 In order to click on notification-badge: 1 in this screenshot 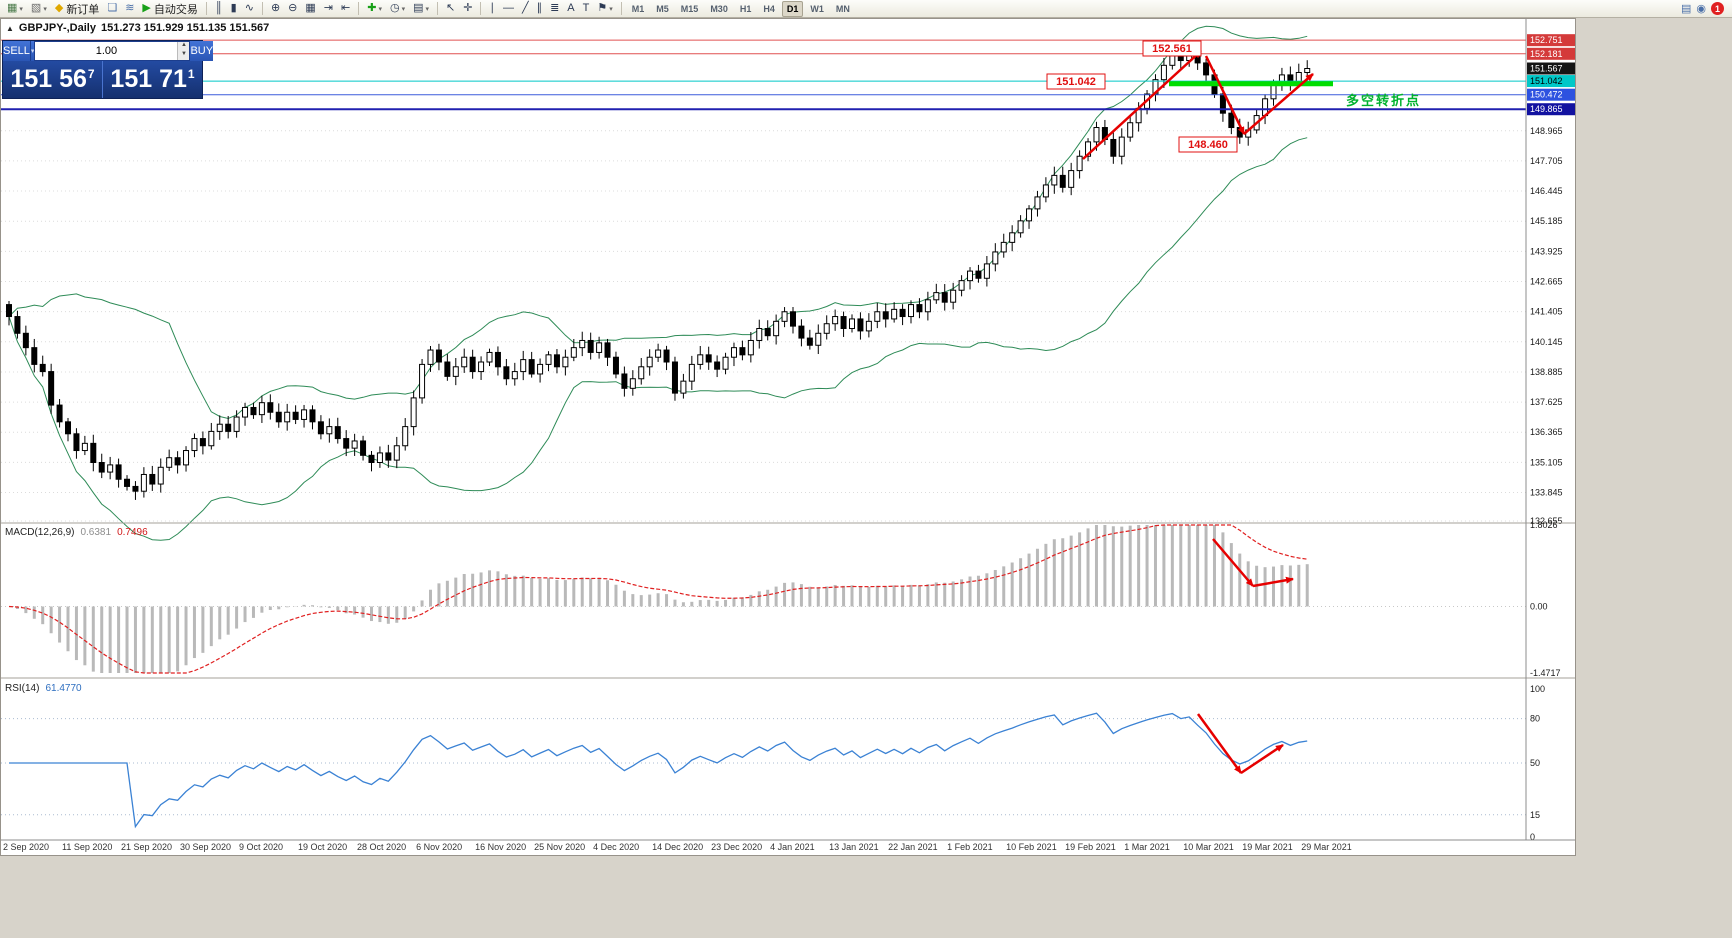, I will do `click(1717, 8)`.